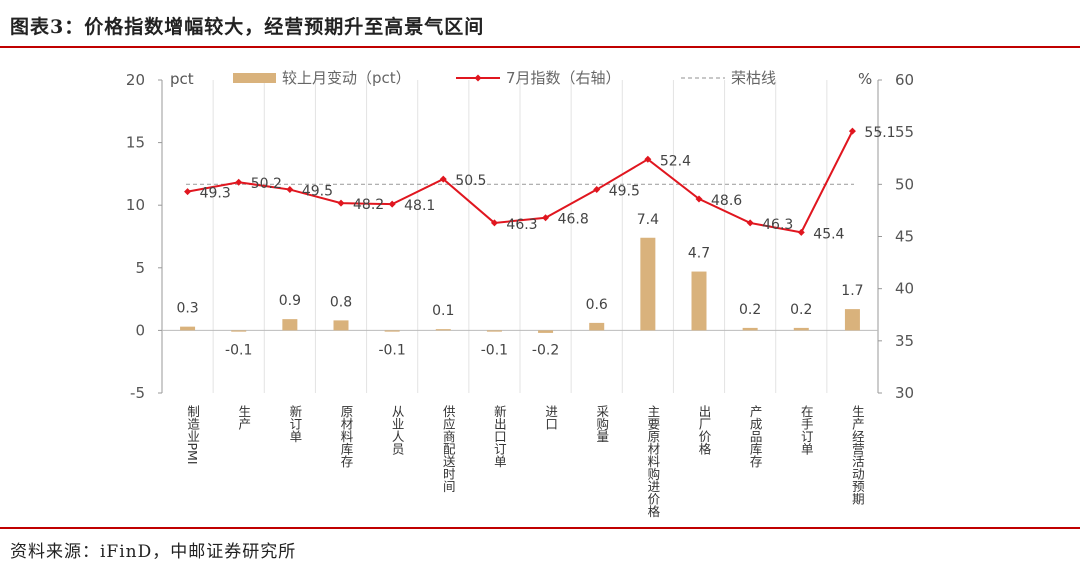  I want to click on line-label: 55.1, so click(879, 133).